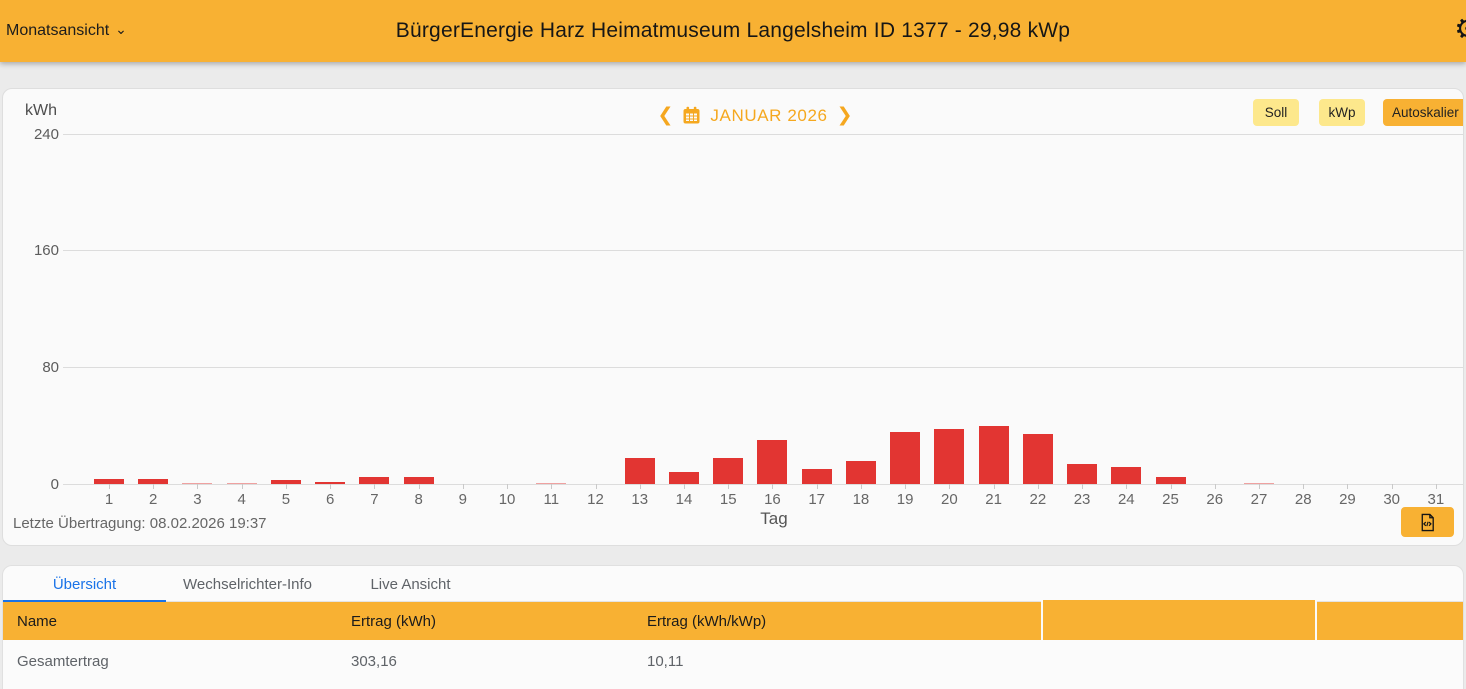  What do you see at coordinates (691, 115) in the screenshot?
I see `calendar-icon` at bounding box center [691, 115].